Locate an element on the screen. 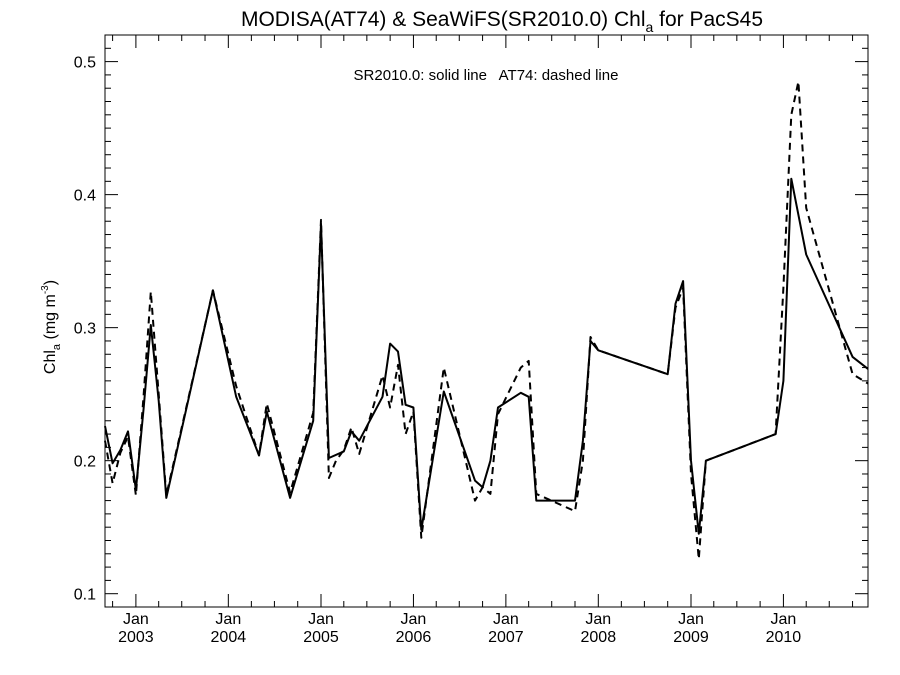 The image size is (900, 675). y-tick-label: 0.2 is located at coordinates (85, 462).